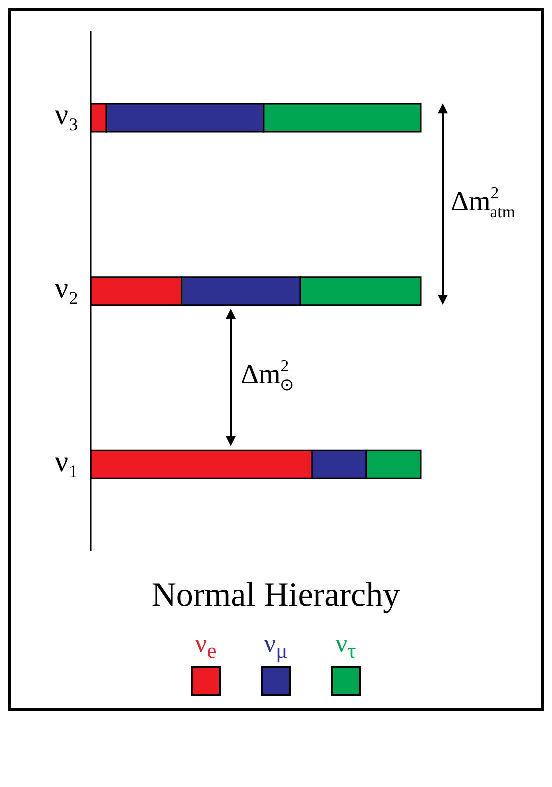 The image size is (552, 787). Describe the element at coordinates (346, 646) in the screenshot. I see `text: ν$_{τ}$` at that location.